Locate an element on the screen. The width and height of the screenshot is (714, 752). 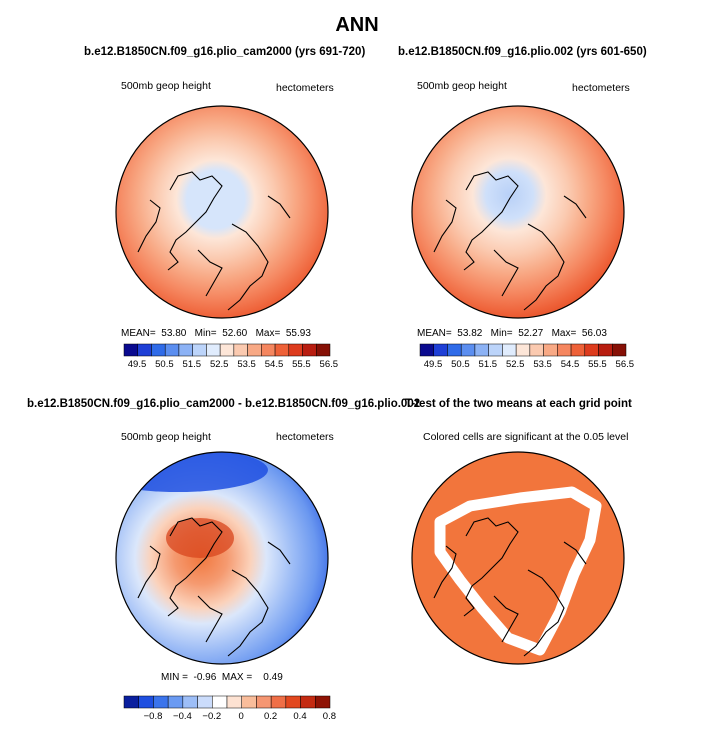
min-value: -0.96 is located at coordinates (205, 677).